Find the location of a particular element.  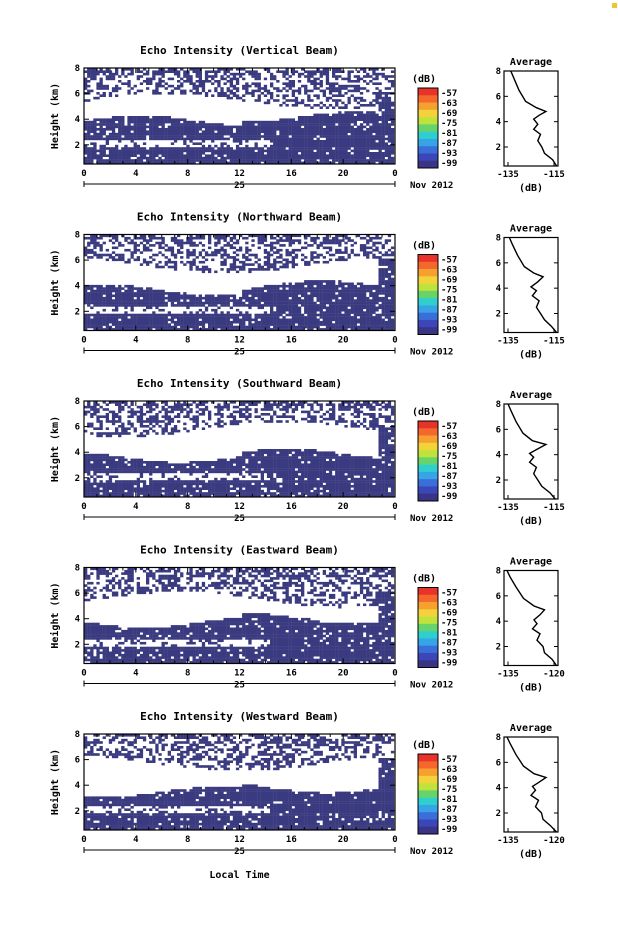

colorbar-segment is located at coordinates (428, 128).